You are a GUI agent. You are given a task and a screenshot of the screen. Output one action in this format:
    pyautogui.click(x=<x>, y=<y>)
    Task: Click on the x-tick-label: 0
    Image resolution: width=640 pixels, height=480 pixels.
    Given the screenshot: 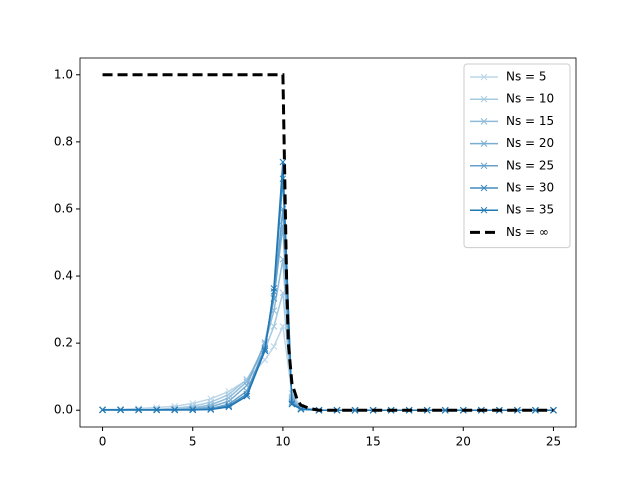 What is the action you would take?
    pyautogui.click(x=103, y=442)
    